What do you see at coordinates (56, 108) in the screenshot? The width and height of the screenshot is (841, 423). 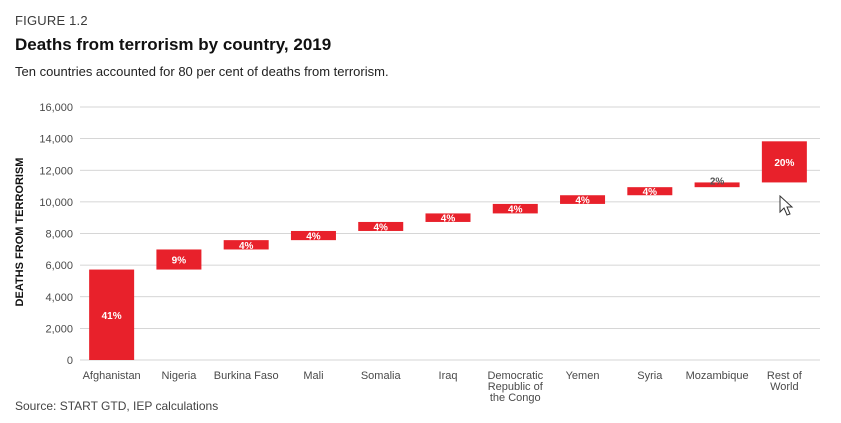 I see `y-tick-label: 16,000` at bounding box center [56, 108].